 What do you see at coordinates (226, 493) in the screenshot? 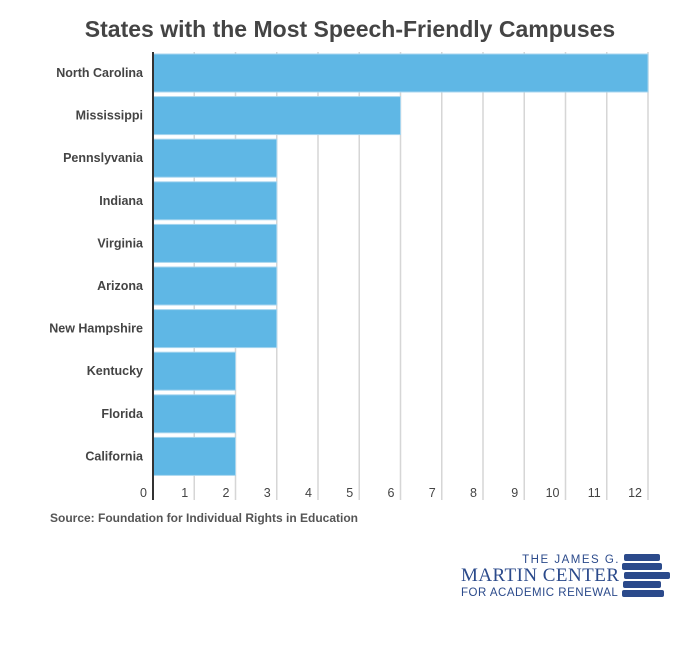
I see `x-tick-label: 2` at bounding box center [226, 493].